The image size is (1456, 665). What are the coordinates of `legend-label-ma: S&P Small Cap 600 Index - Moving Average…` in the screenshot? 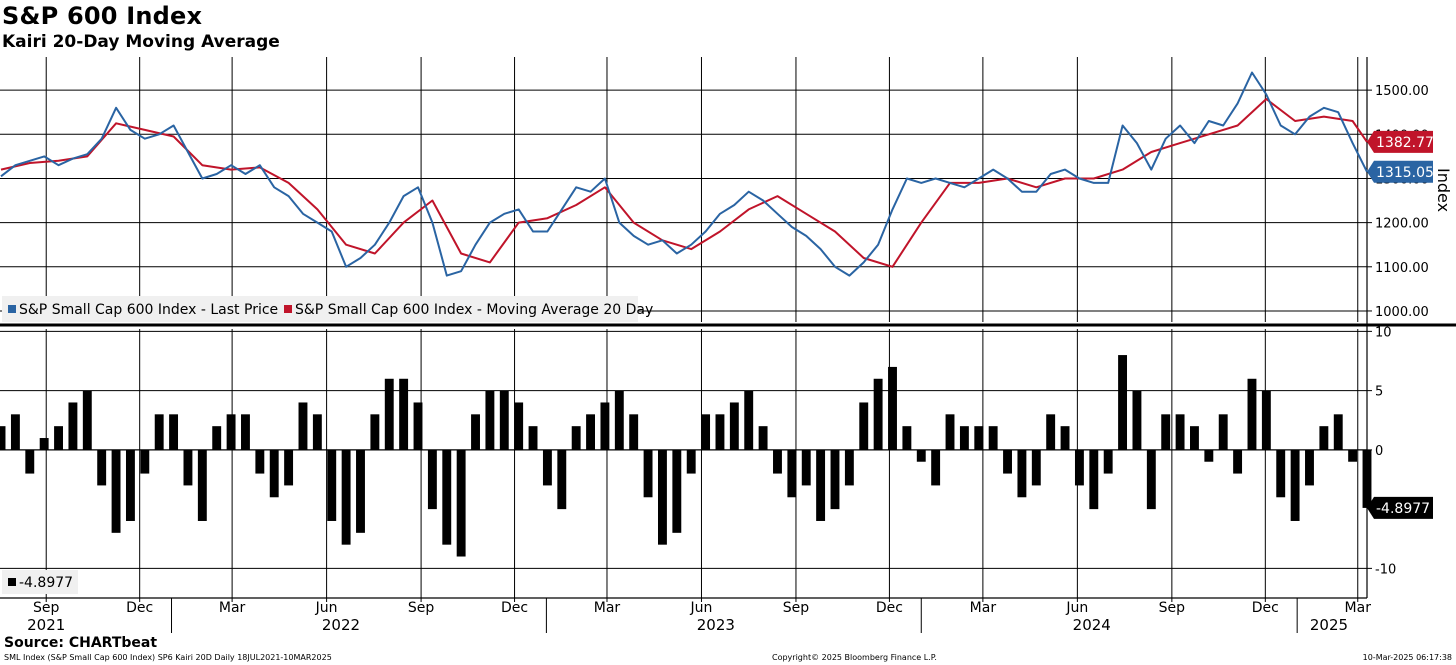 It's located at (474, 310).